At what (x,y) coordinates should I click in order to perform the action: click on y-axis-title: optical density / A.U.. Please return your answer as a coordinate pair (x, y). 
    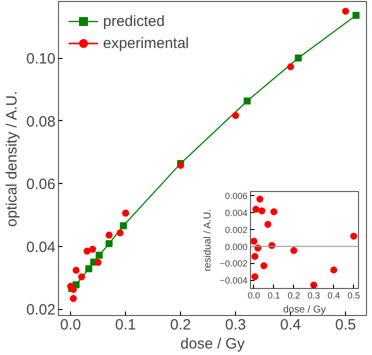
    Looking at the image, I should click on (11, 158).